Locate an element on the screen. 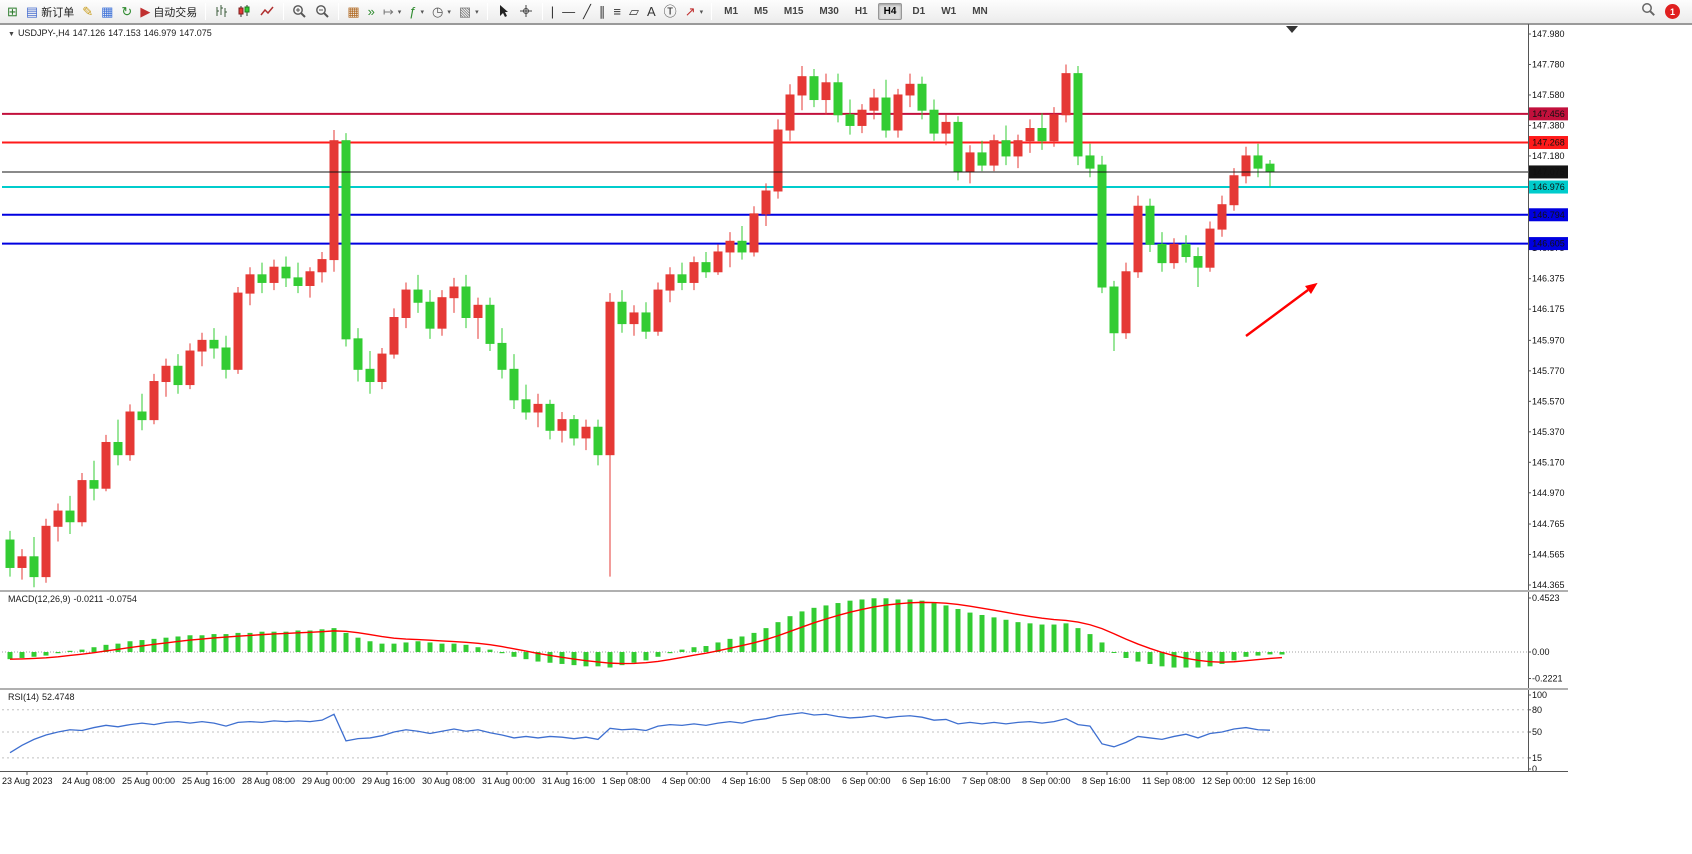  cursor-icon is located at coordinates (503, 11).